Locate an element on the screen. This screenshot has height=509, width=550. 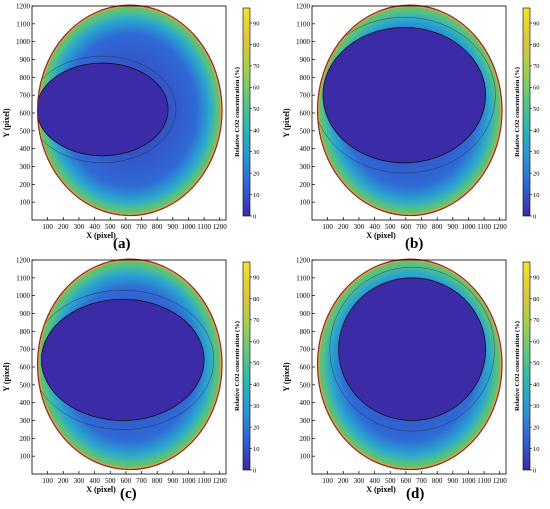
y-tick-label: 1000 is located at coordinates (303, 296).